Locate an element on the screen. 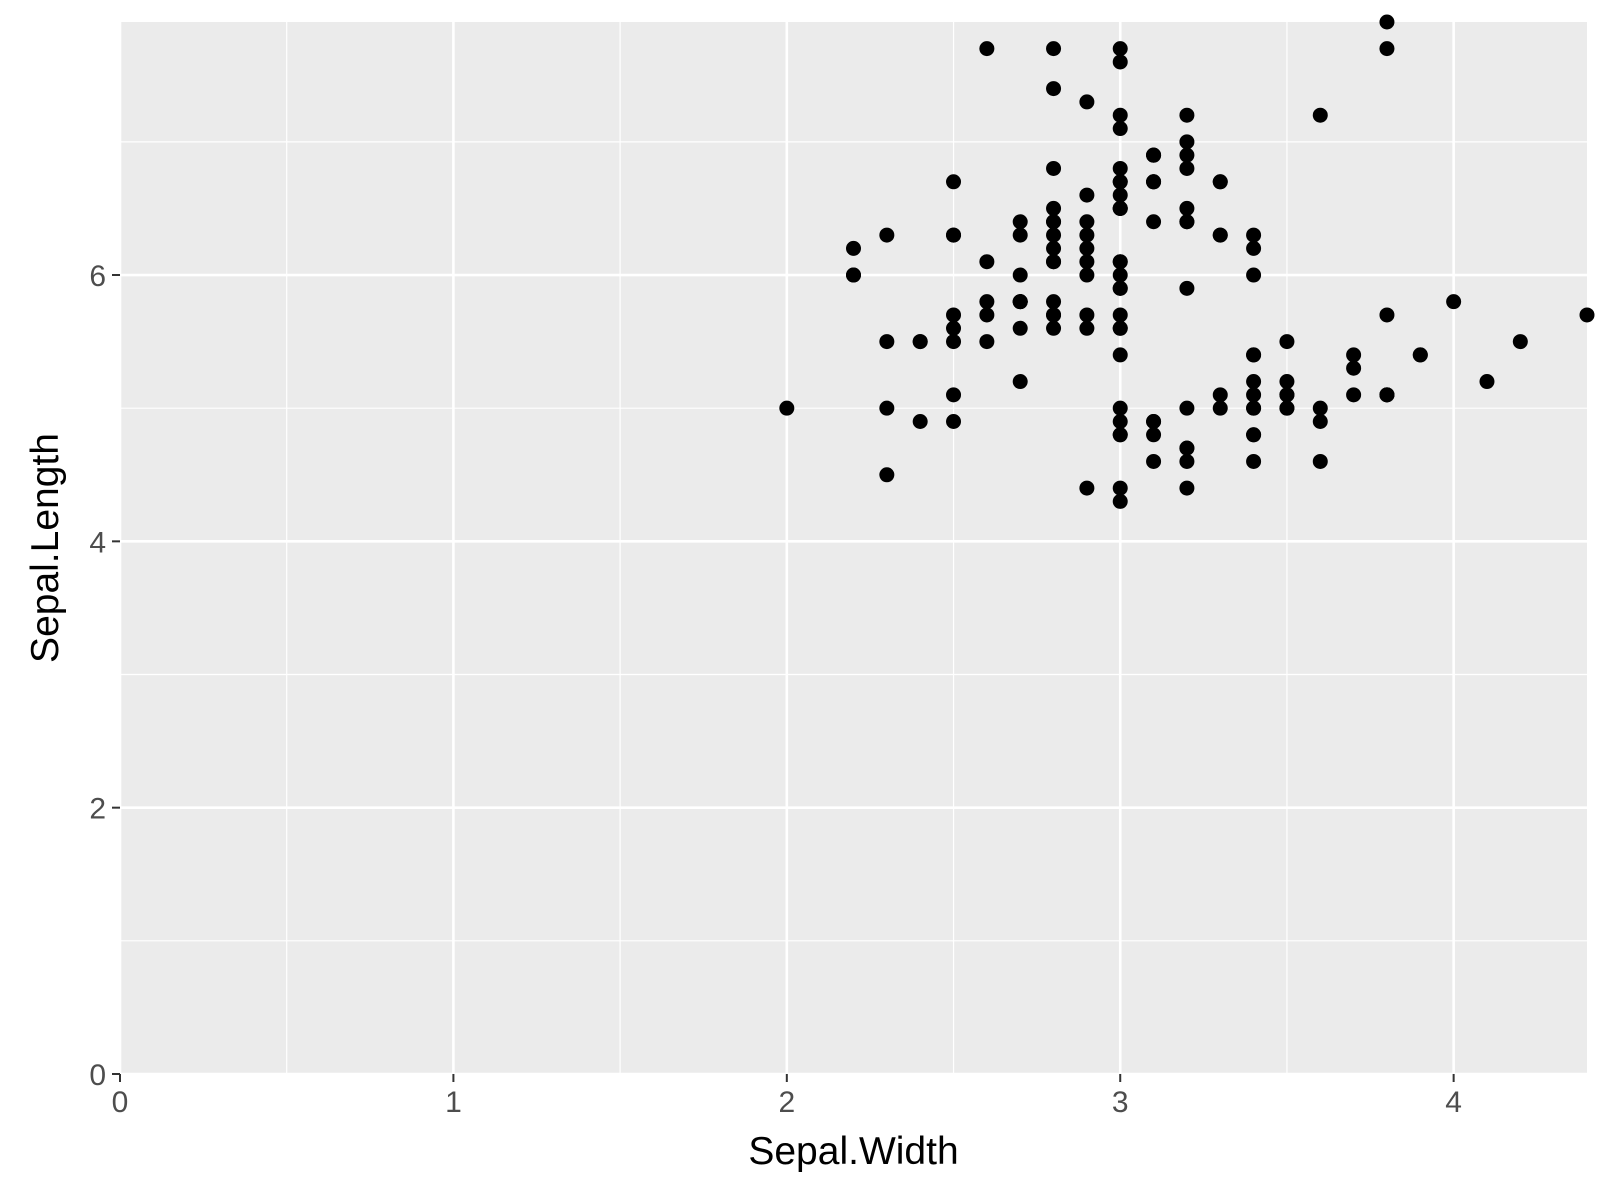  x-tick-label: 2 is located at coordinates (786, 1102).